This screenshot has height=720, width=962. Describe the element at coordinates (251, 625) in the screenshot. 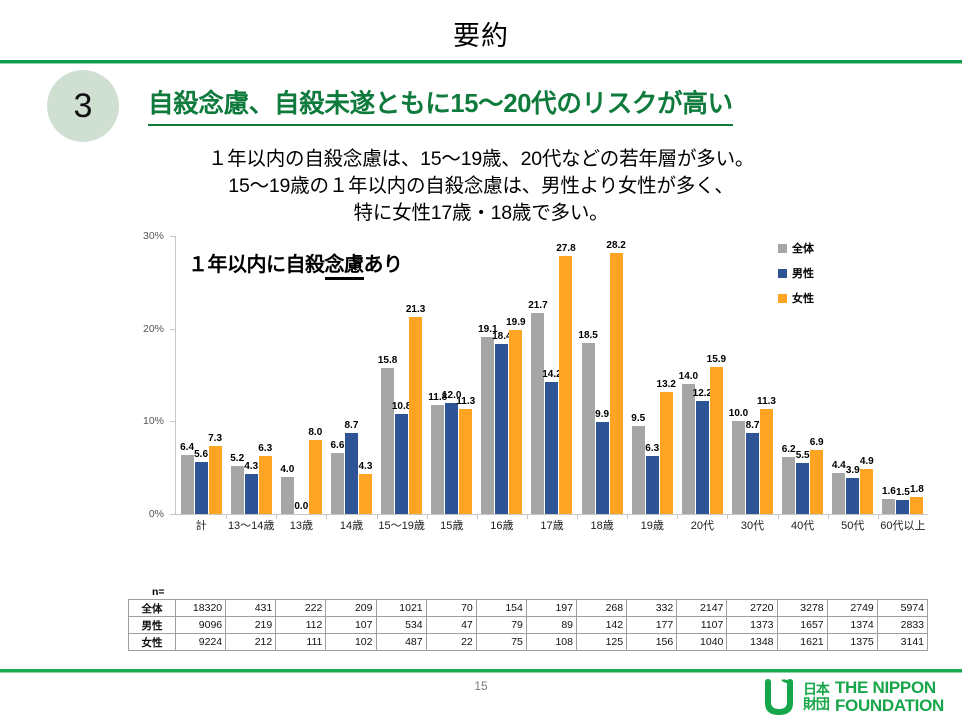

I see `table-cell: 219` at that location.